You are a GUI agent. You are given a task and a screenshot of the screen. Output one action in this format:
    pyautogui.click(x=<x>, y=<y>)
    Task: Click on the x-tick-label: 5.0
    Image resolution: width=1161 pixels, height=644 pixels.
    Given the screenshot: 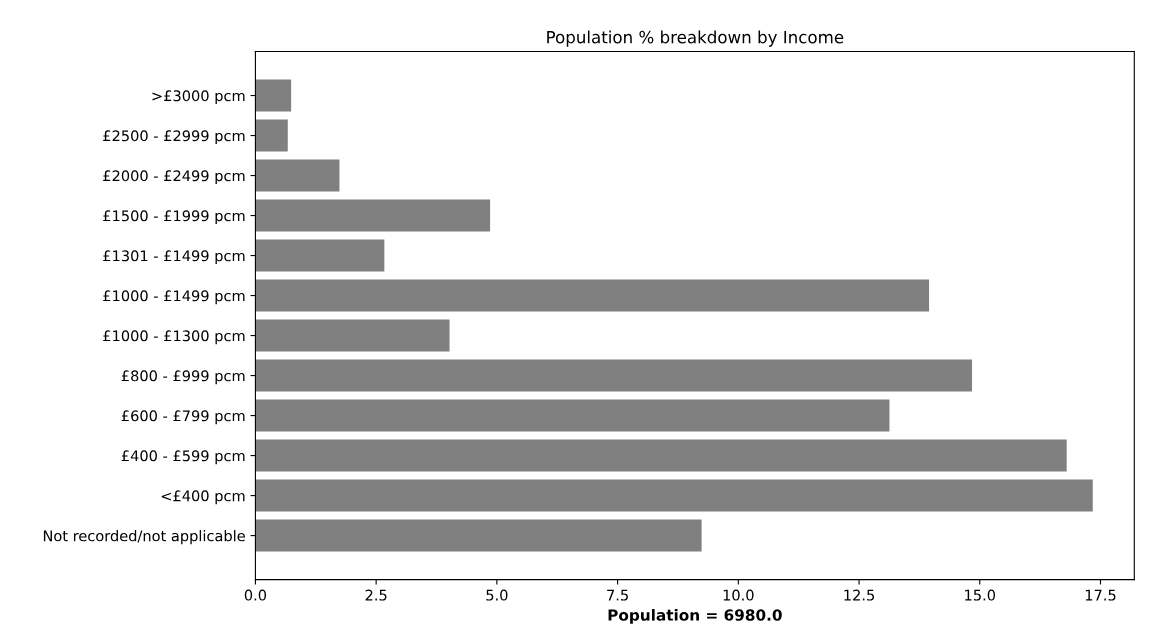 What is the action you would take?
    pyautogui.click(x=497, y=595)
    